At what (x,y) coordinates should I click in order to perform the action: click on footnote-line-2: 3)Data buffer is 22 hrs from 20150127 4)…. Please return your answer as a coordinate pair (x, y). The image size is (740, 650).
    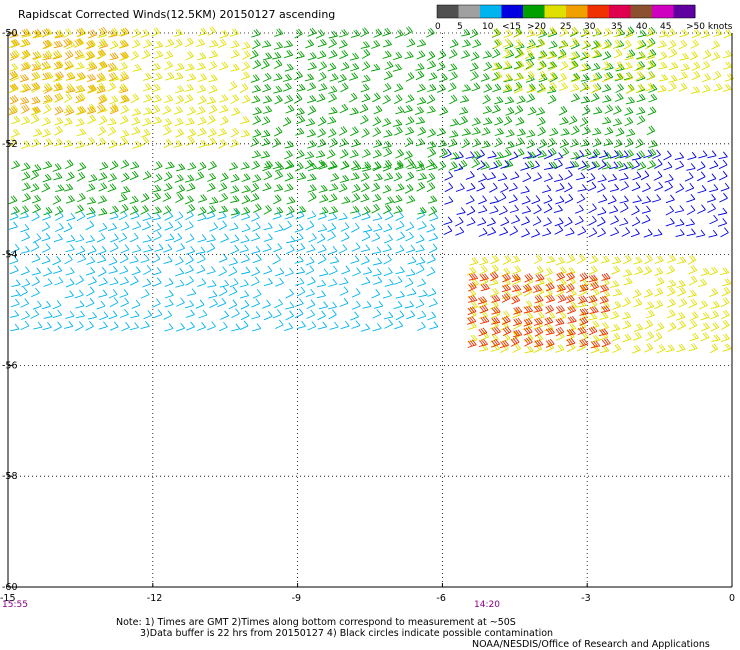
    Looking at the image, I should click on (347, 633).